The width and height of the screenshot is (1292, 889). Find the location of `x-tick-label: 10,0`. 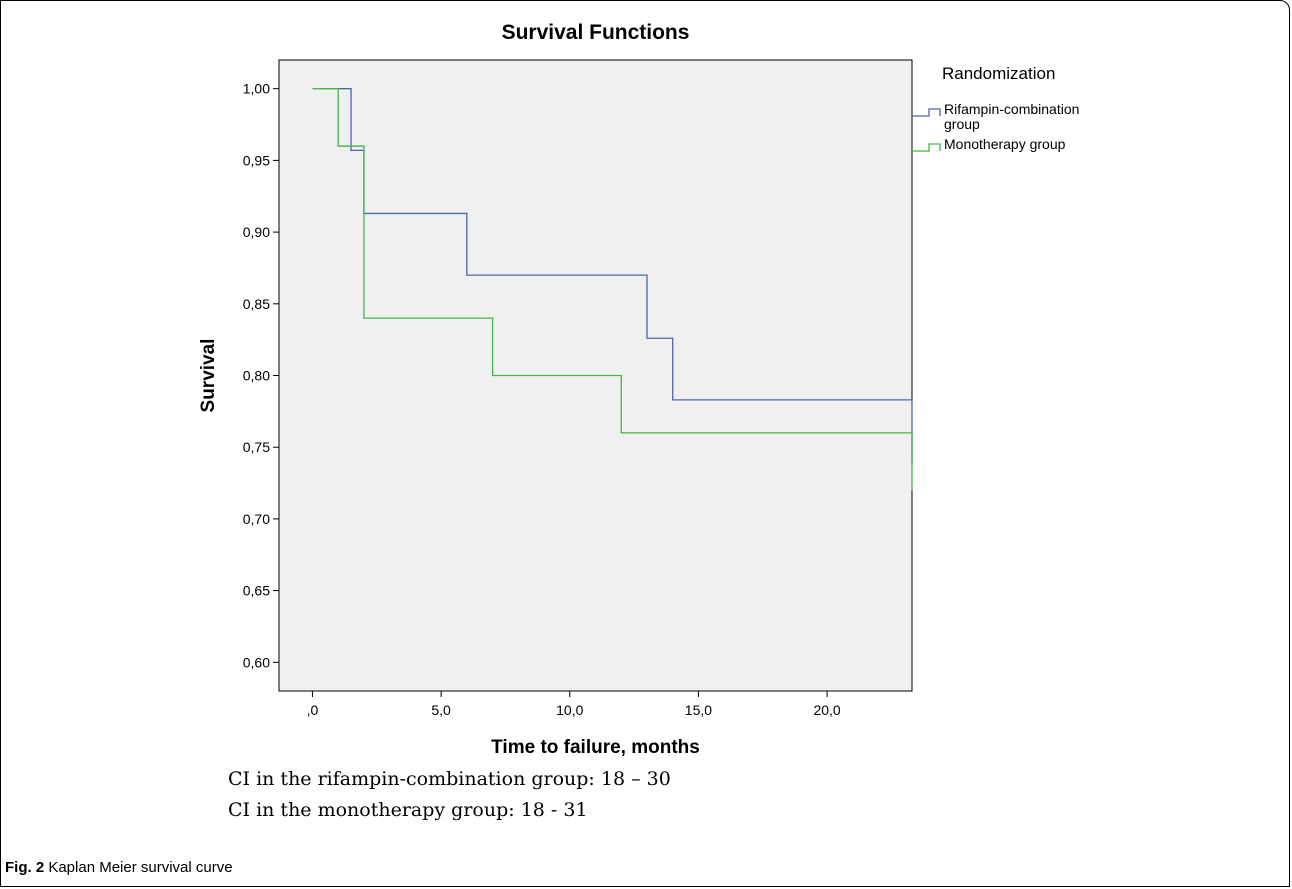

x-tick-label: 10,0 is located at coordinates (569, 710).